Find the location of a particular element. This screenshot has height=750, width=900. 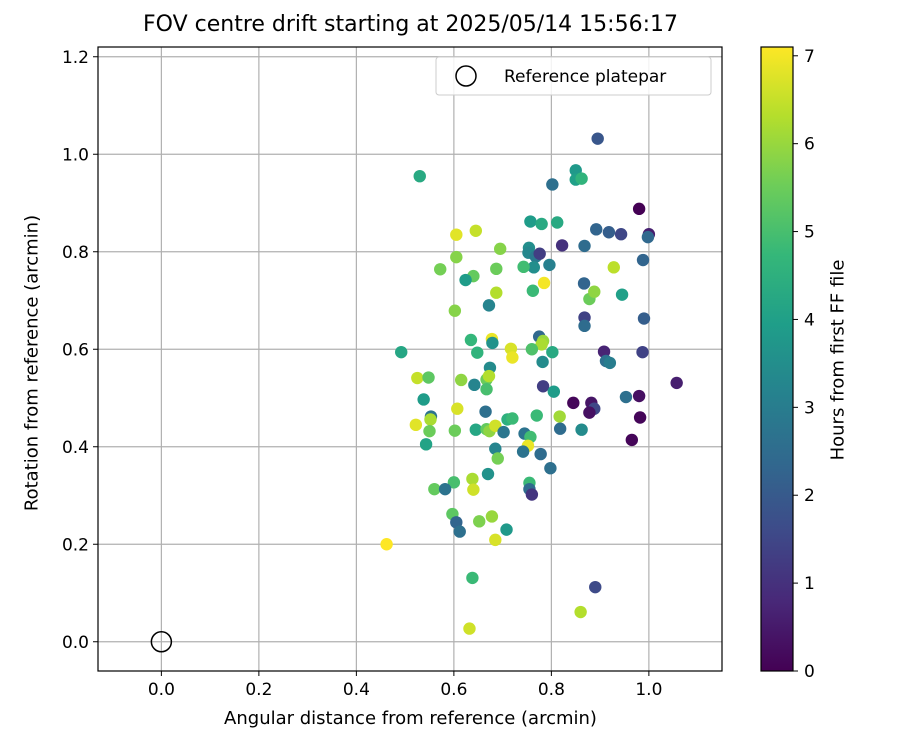

reference-platepar-marker is located at coordinates (161, 642).